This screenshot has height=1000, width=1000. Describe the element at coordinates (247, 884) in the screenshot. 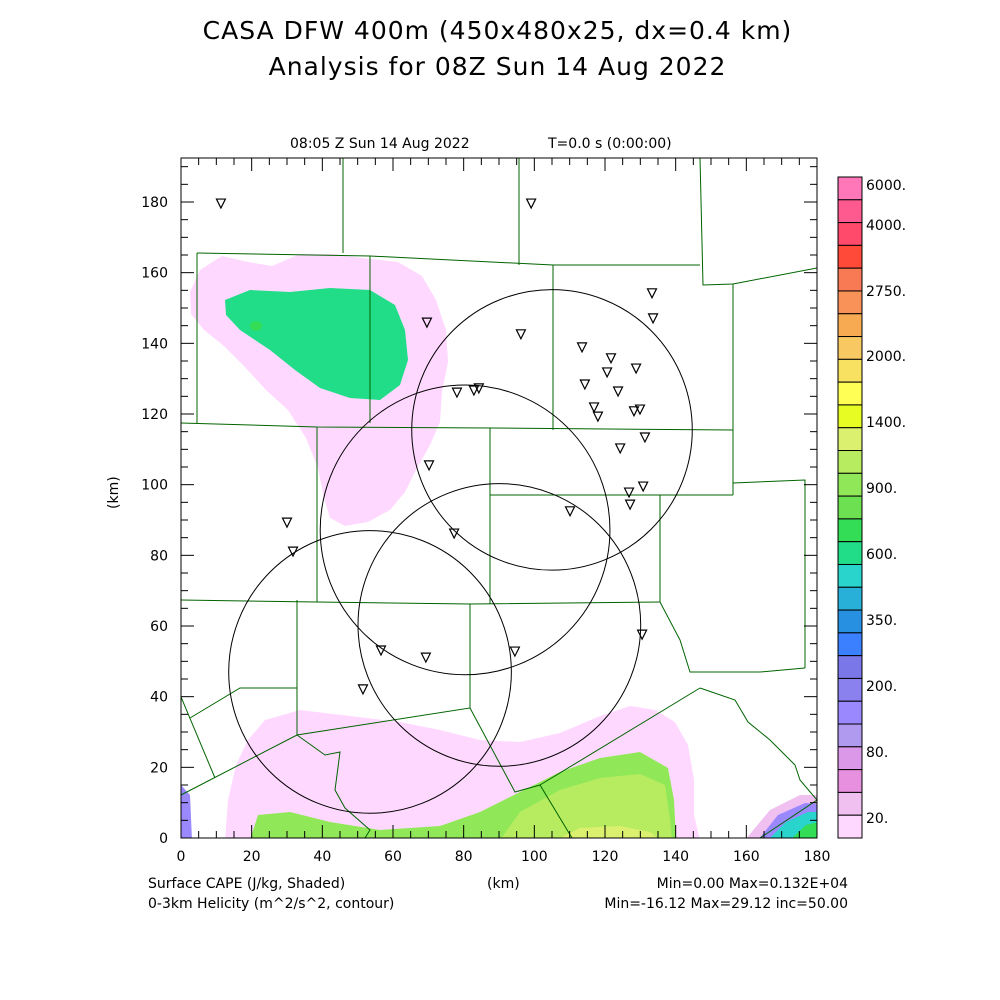

I see `shaded-field-label: Surface CAPE (J/kg, Shaded)` at that location.